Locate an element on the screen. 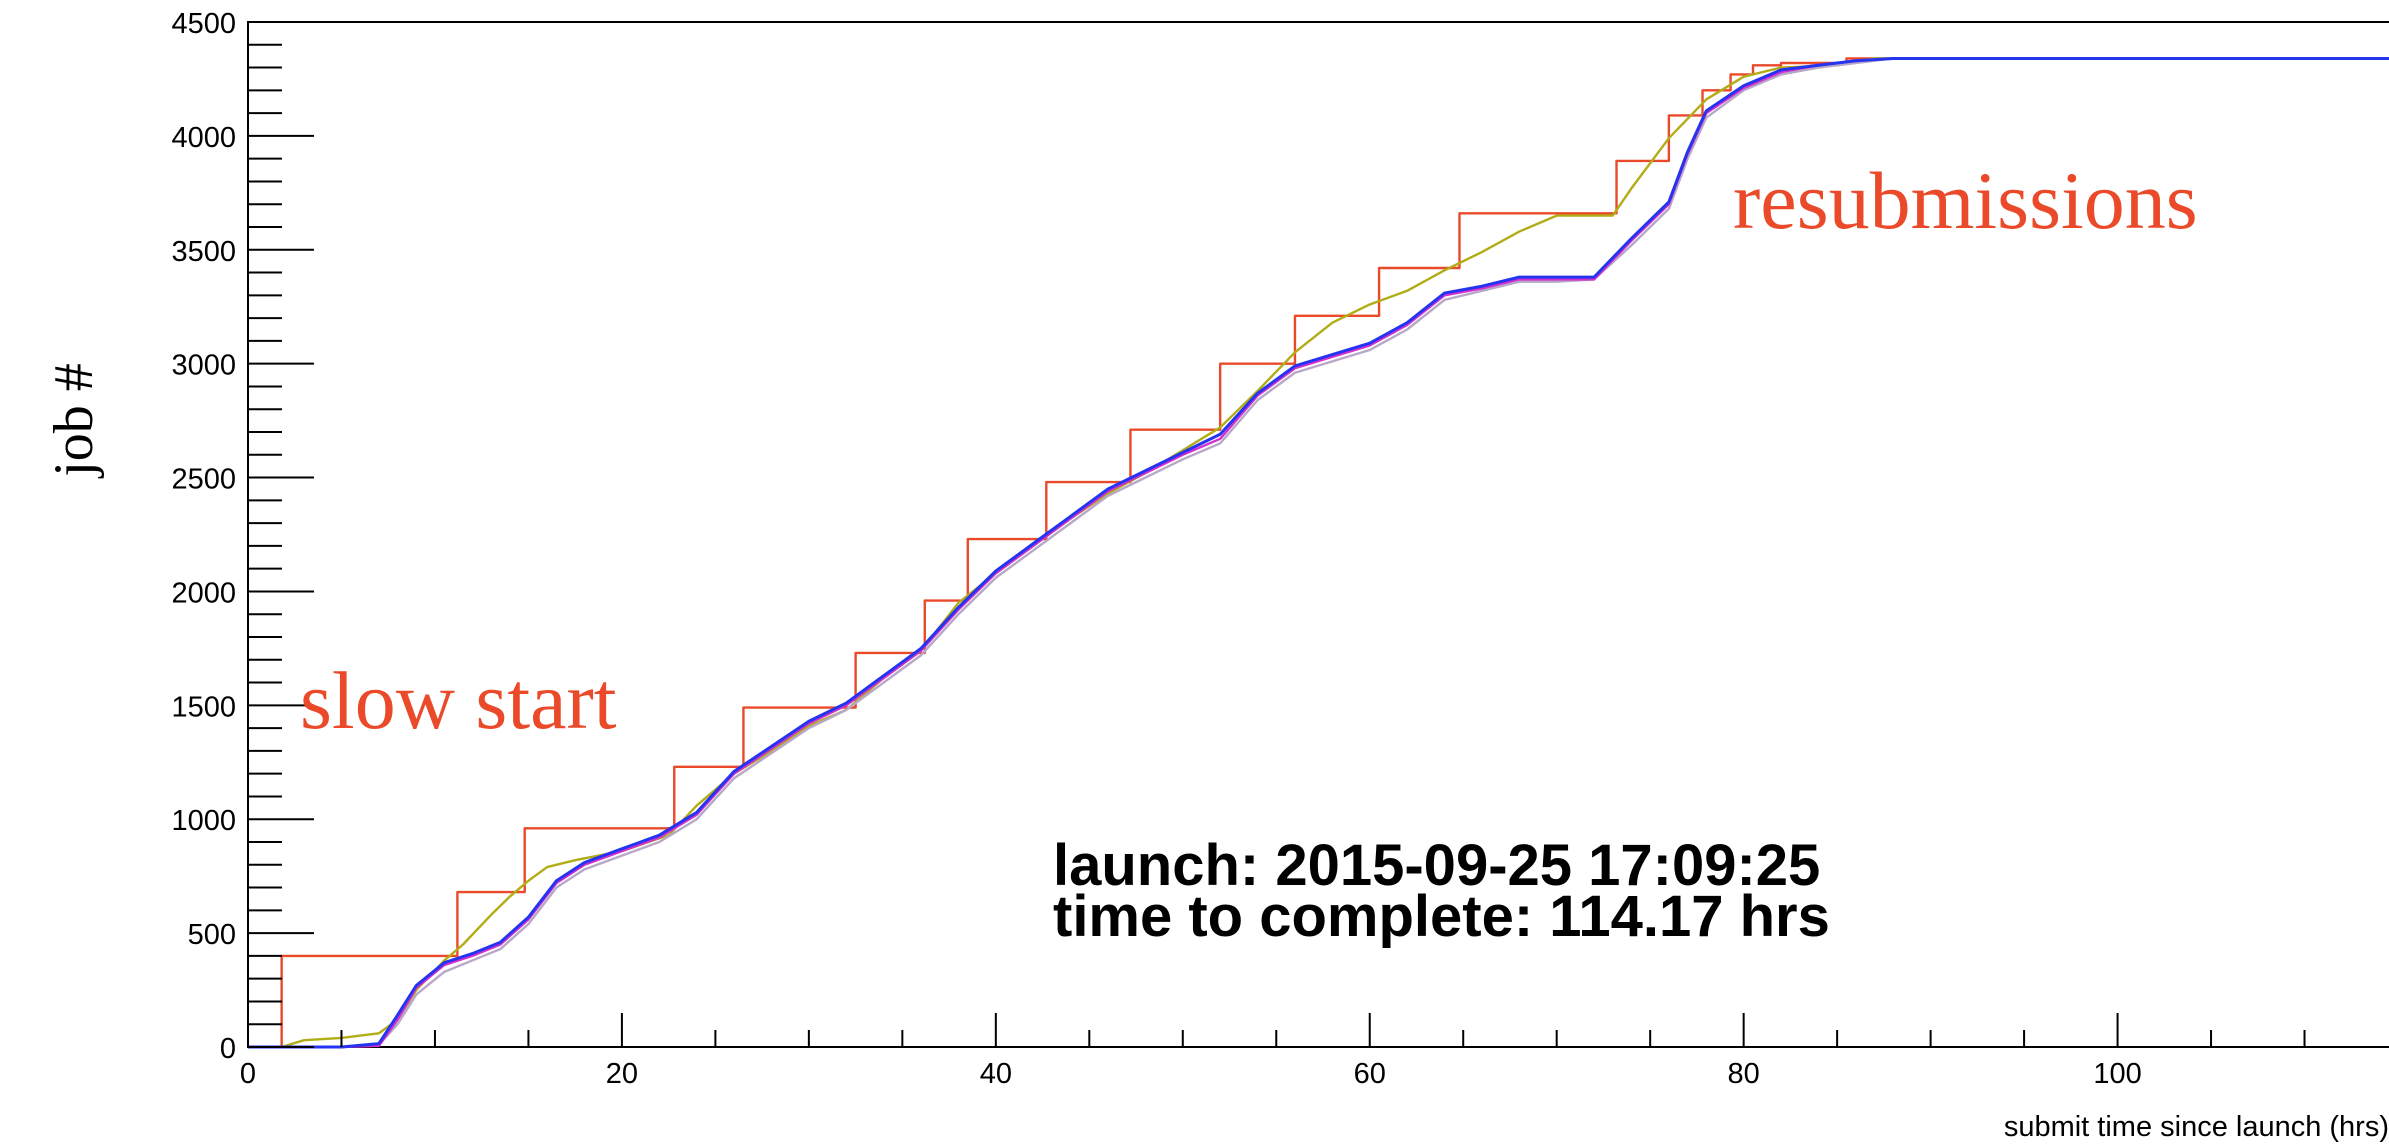  annotation-slow-start: slow start is located at coordinates (458, 700).